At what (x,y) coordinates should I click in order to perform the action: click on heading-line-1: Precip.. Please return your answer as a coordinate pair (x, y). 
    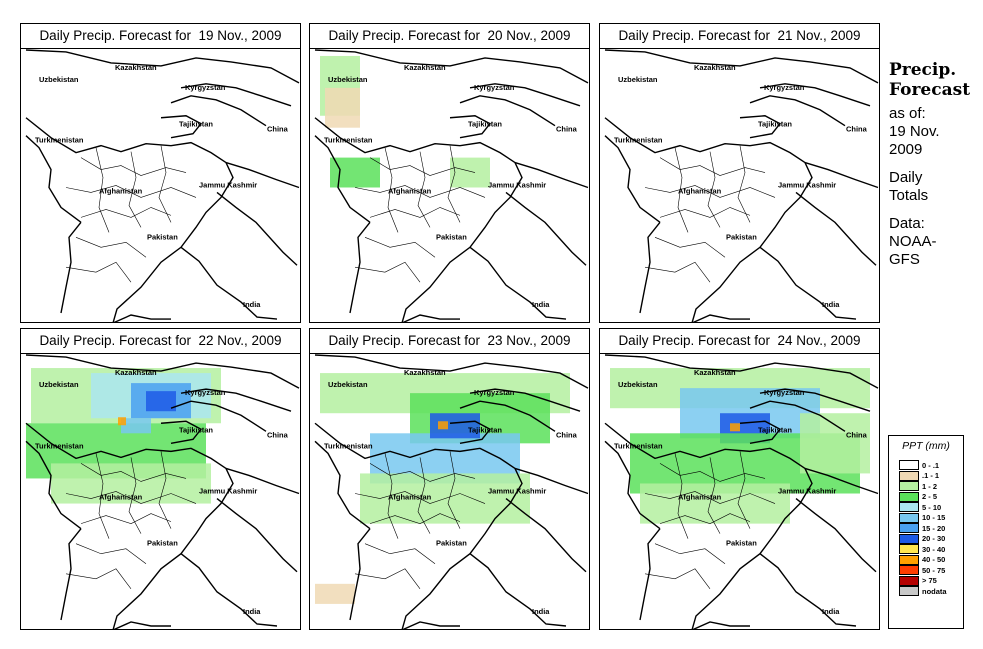
    Looking at the image, I should click on (923, 70).